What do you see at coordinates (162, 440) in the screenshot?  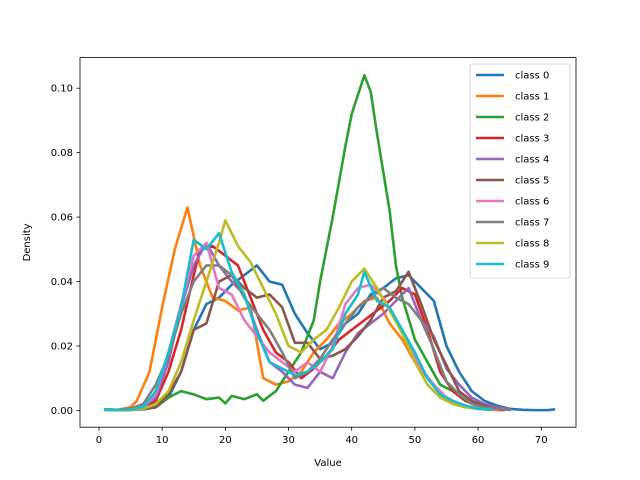 I see `x-tick-label: 10` at bounding box center [162, 440].